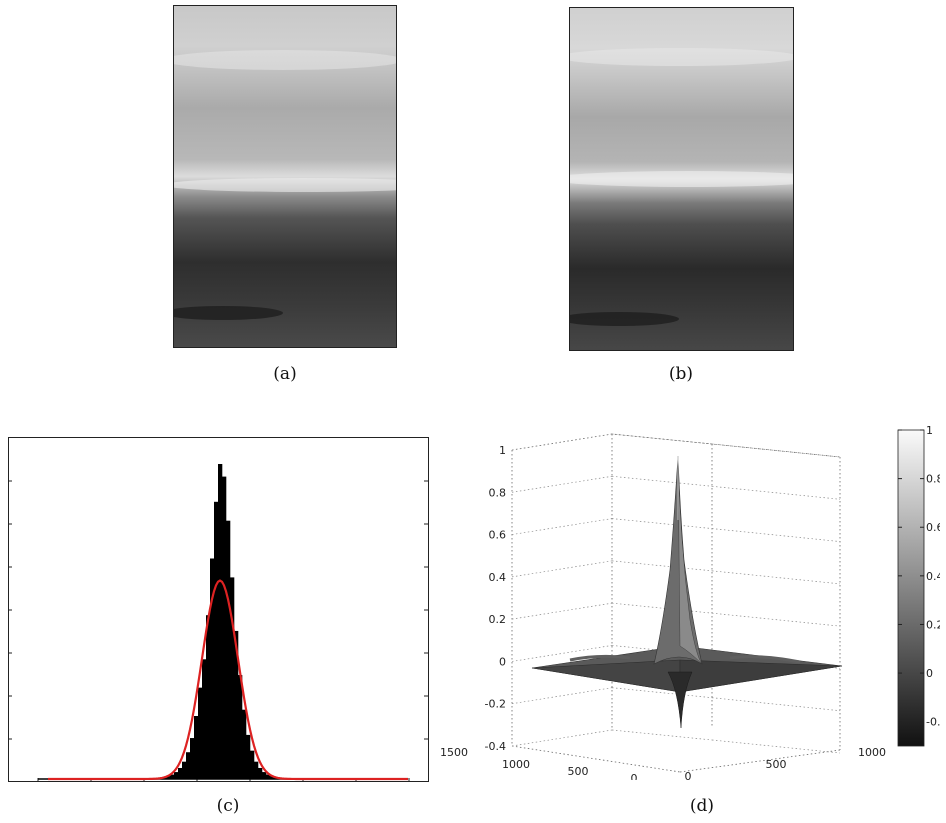  What do you see at coordinates (933, 624) in the screenshot?
I see `colorbar-tick-label: 0.2` at bounding box center [933, 624].